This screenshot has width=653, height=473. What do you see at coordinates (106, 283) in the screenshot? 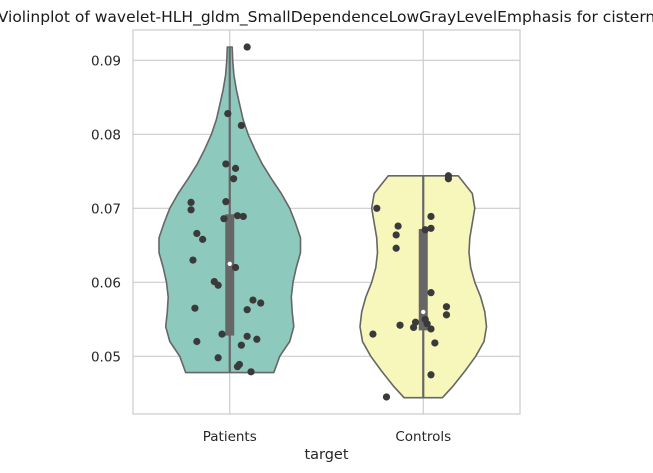
I see `y-tick-label: 0.06` at bounding box center [106, 283].